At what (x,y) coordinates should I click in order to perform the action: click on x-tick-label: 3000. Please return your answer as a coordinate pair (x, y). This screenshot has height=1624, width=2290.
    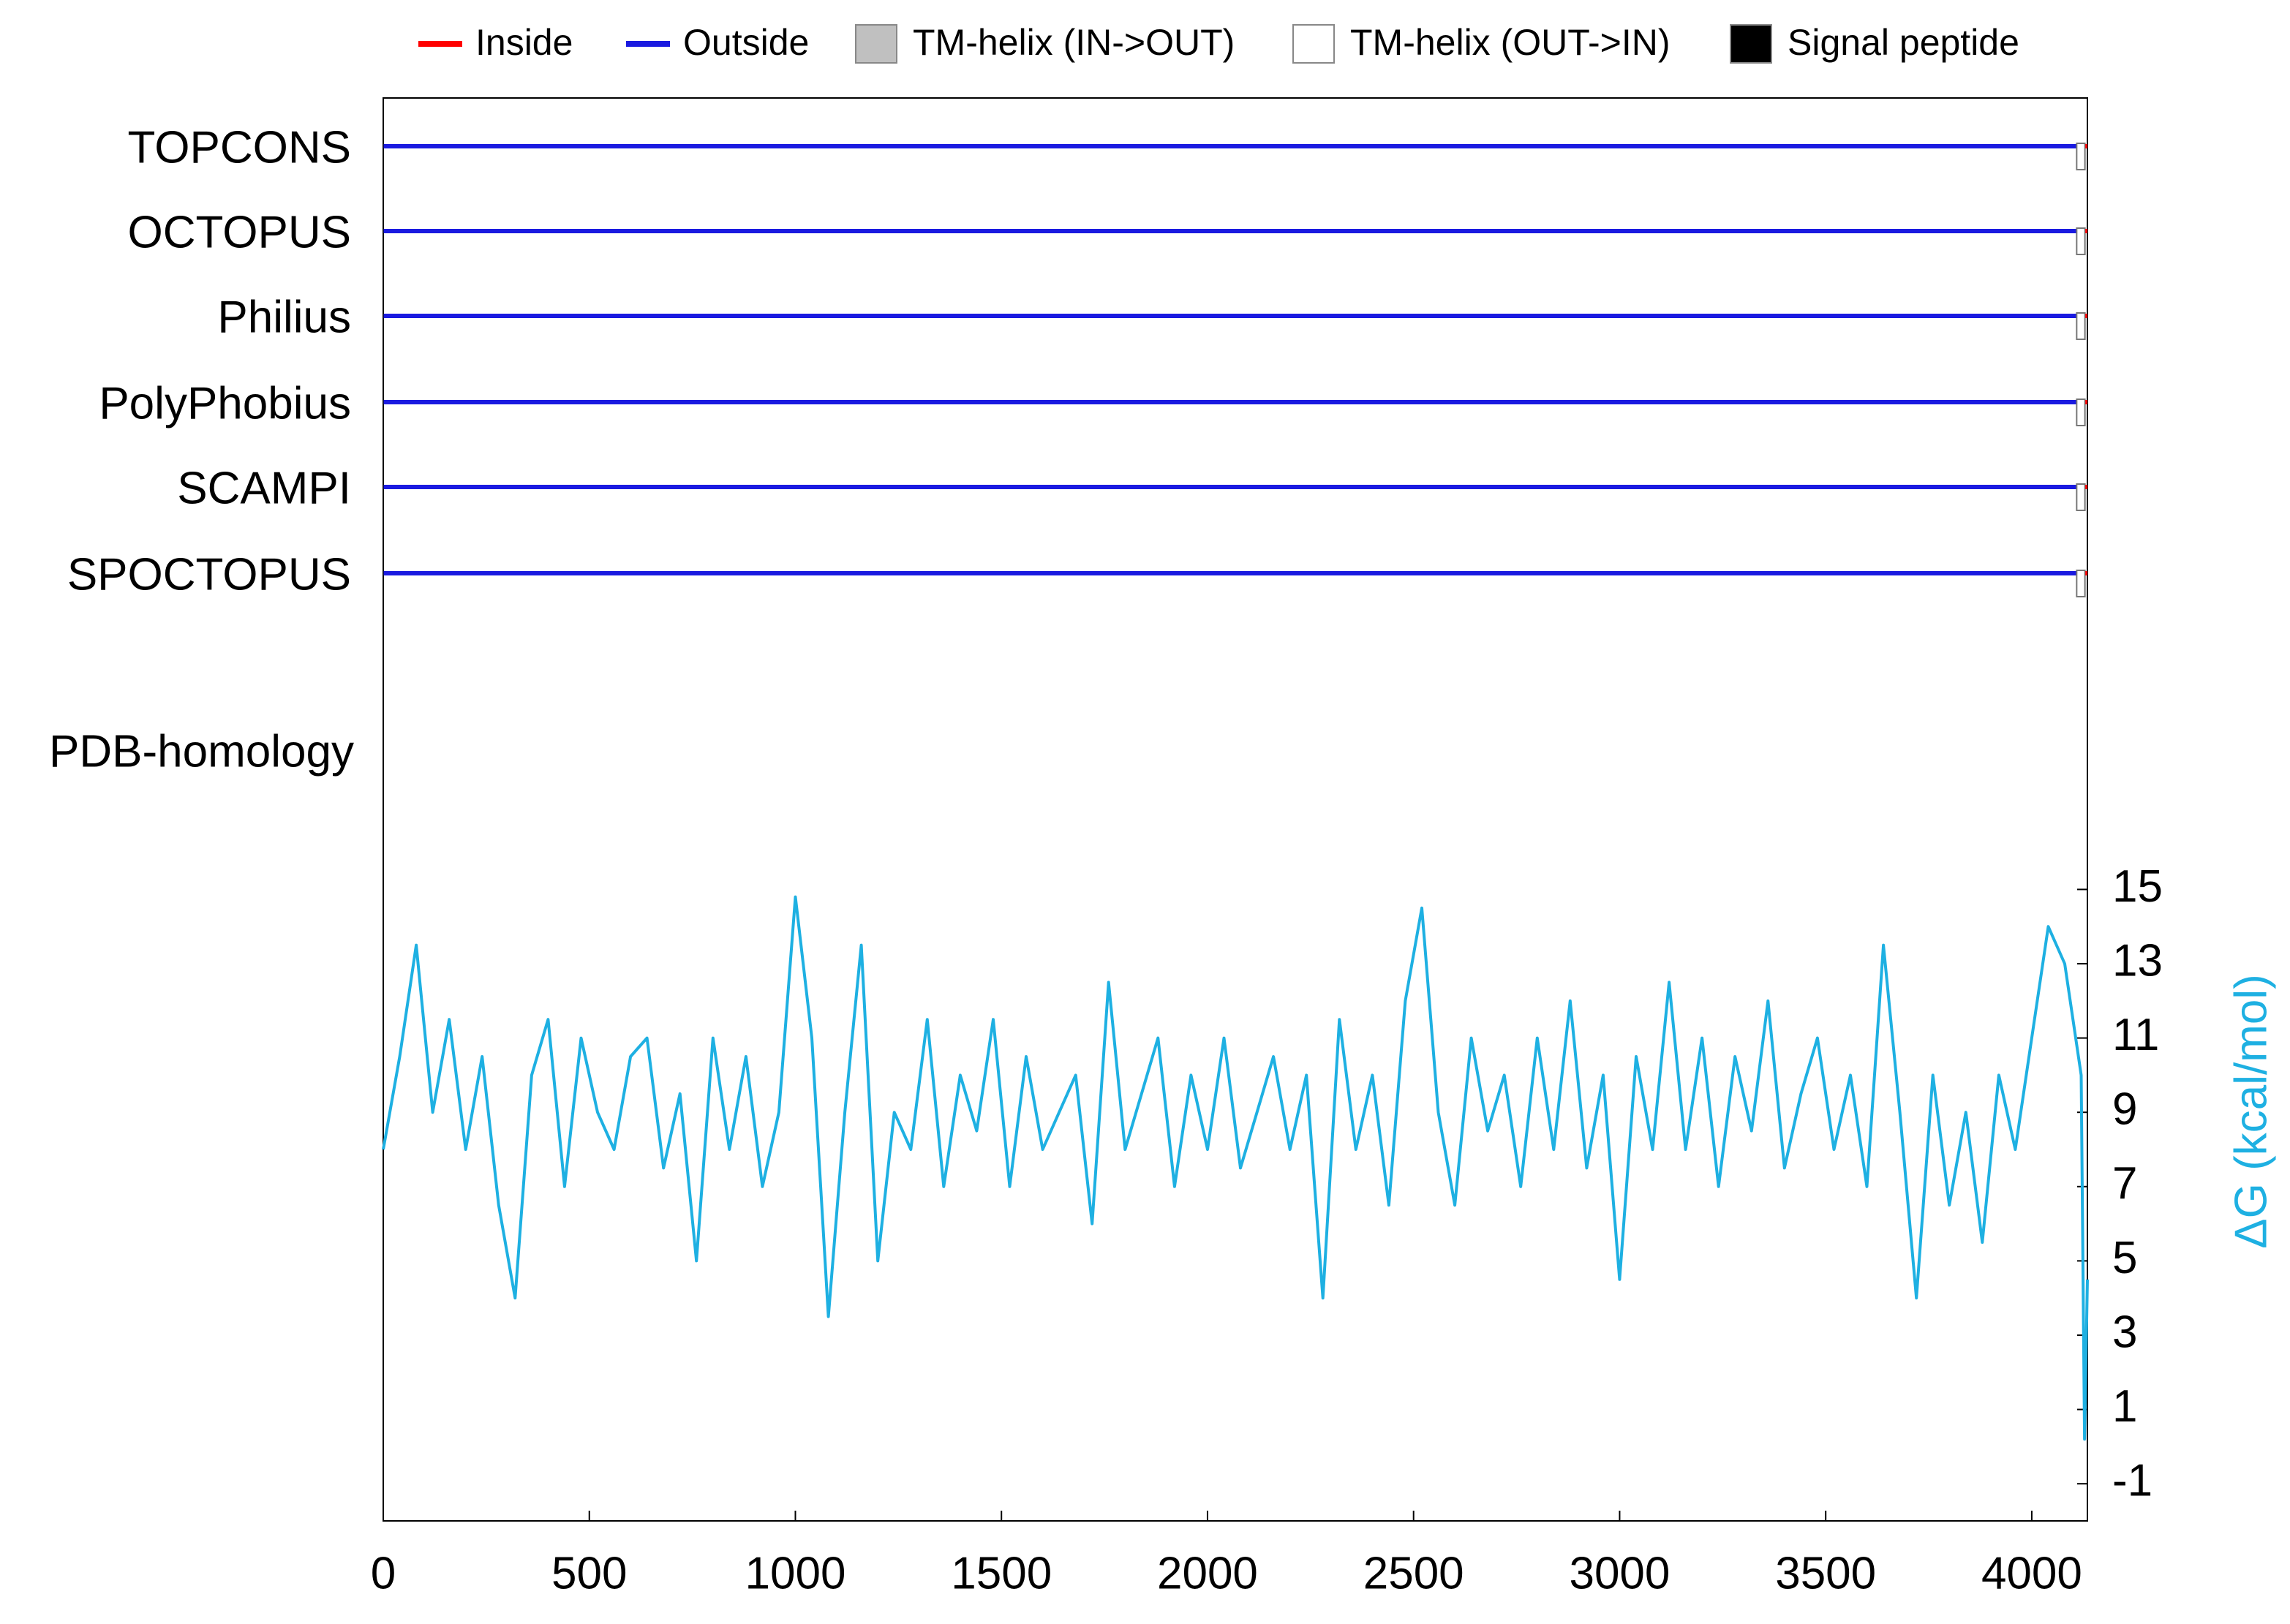
    Looking at the image, I should click on (1619, 1573).